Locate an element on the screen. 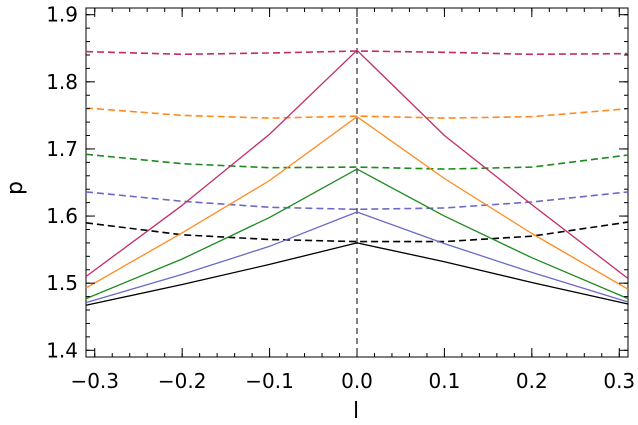 Image resolution: width=638 pixels, height=425 pixels. x-tick-label: −0.3 is located at coordinates (94, 381).